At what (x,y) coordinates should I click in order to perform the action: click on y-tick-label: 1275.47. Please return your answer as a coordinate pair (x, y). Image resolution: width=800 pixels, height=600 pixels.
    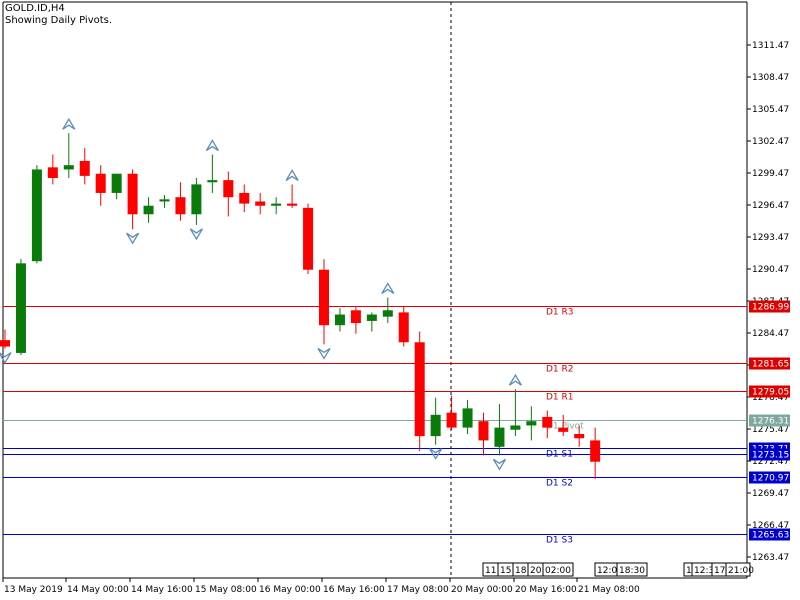
    Looking at the image, I should click on (770, 430).